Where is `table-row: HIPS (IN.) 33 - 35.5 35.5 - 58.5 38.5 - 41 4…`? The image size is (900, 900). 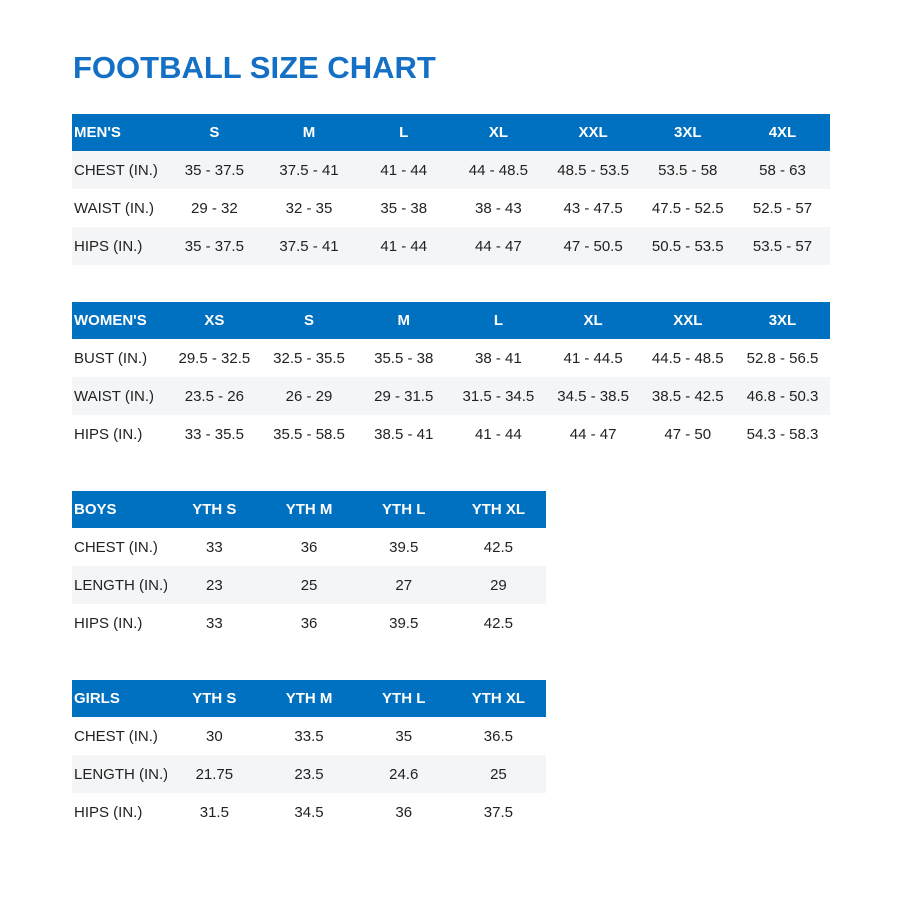
table-row: HIPS (IN.) 33 - 35.5 35.5 - 58.5 38.5 - 41 4… is located at coordinates (451, 434).